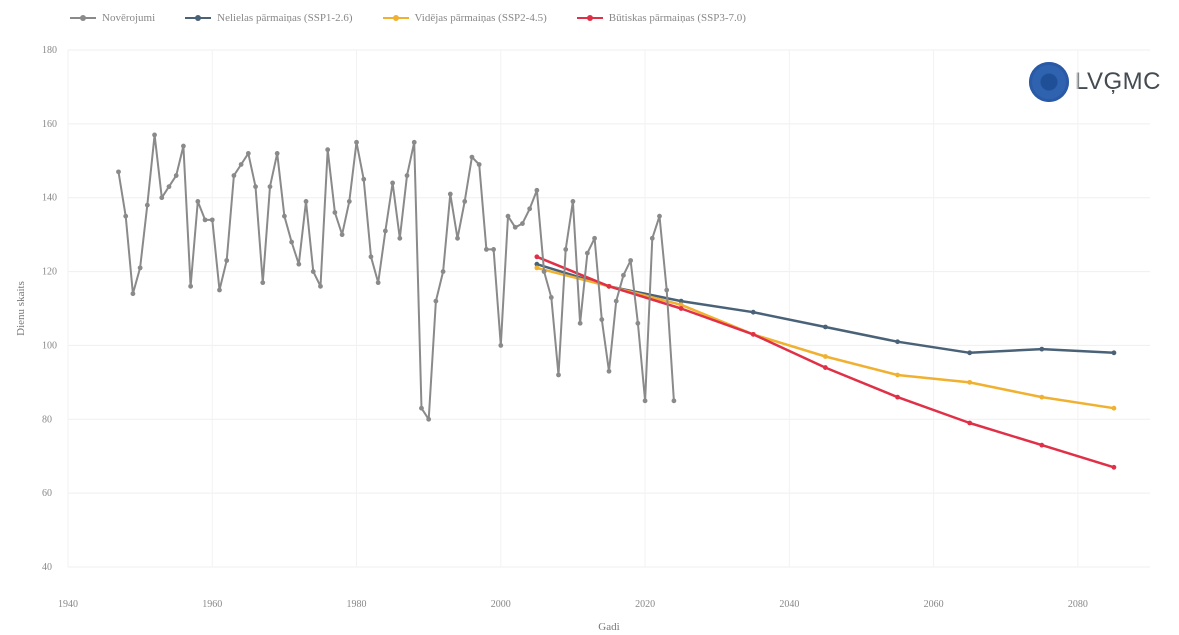 This screenshot has height=635, width=1179. I want to click on legend-item-ssp3: Būtiskas pārmaiņas (SSP3-7.0), so click(661, 18).